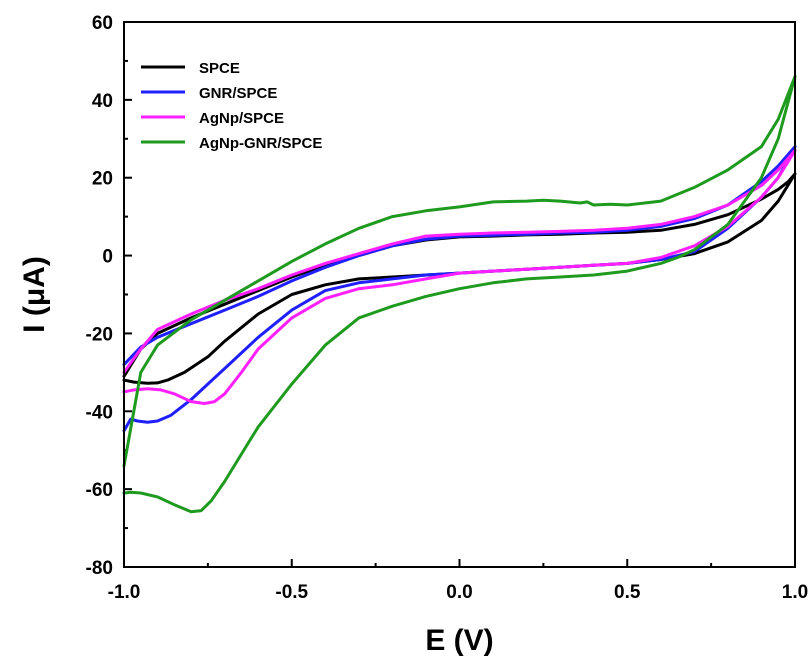  I want to click on y-tick-label: -20, so click(99, 334).